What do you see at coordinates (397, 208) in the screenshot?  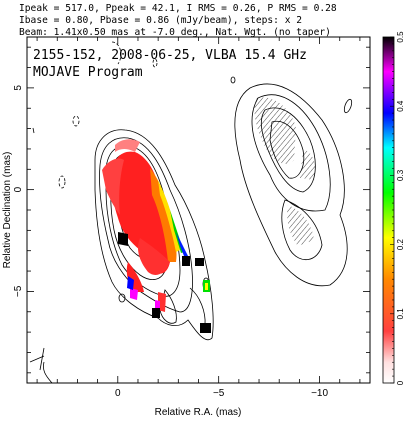 I see `colorbar-axis: 0 0.1 0.2 0.3 0.4 0.5` at bounding box center [397, 208].